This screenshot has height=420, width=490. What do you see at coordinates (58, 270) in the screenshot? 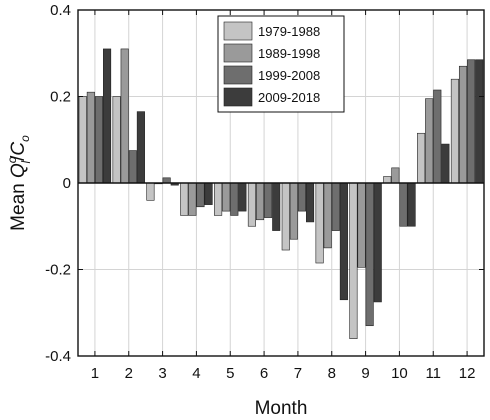
I see `y-tick-label: -0.2` at bounding box center [58, 270].